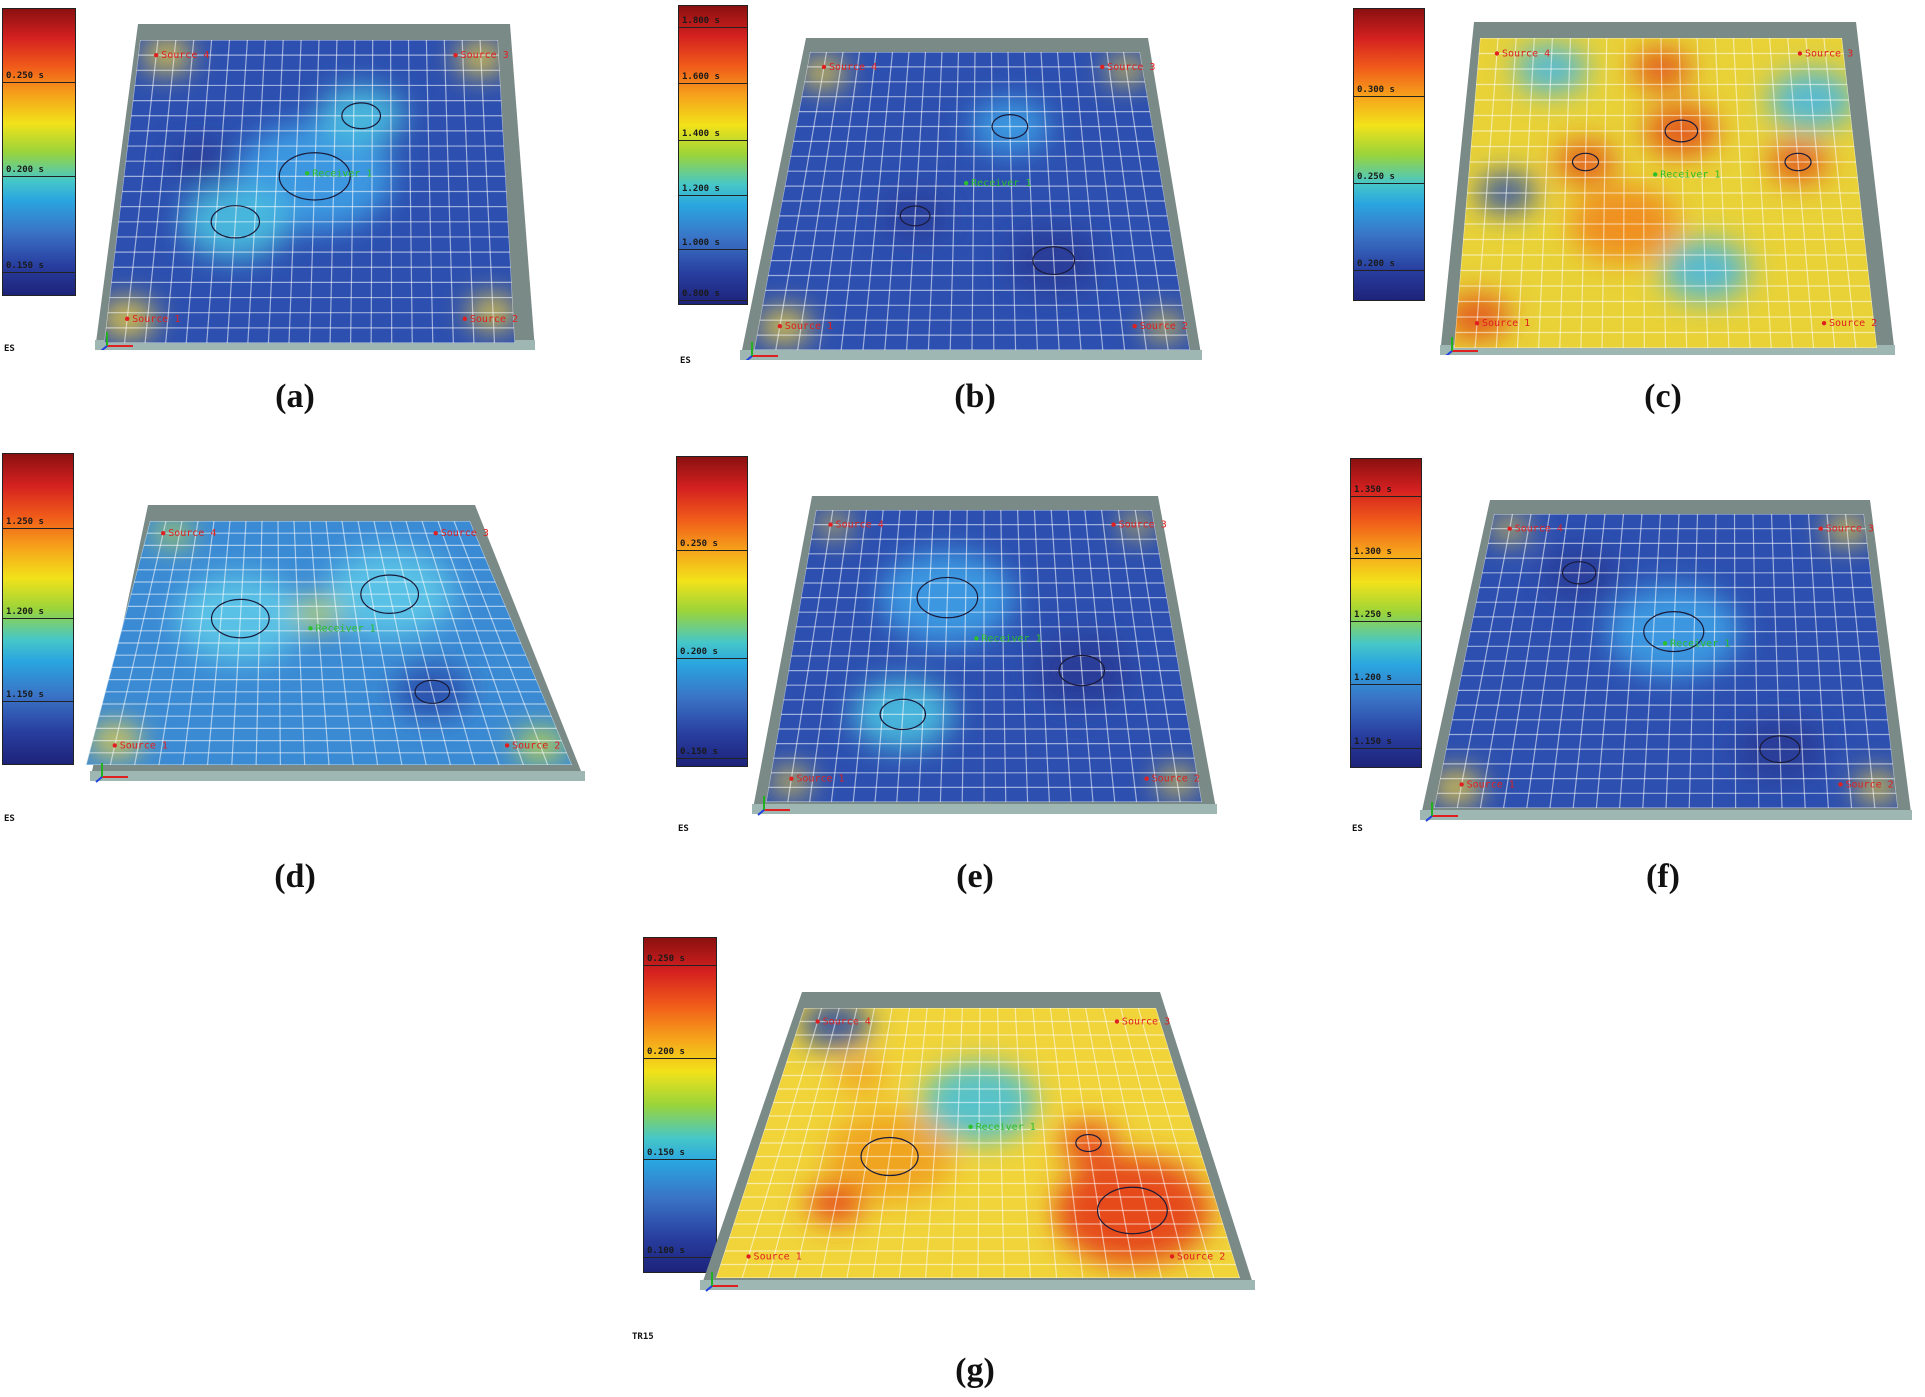  Describe the element at coordinates (1663, 876) in the screenshot. I see `caption: (f)` at that location.